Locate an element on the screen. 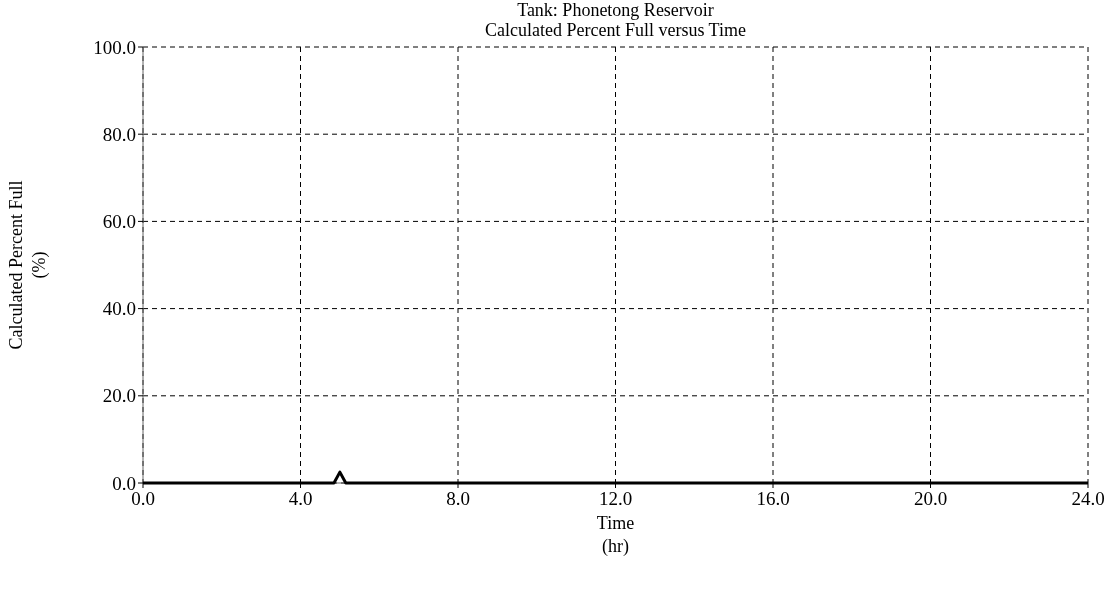 This screenshot has height=594, width=1120. x-tick-label: 12.0 is located at coordinates (615, 498).